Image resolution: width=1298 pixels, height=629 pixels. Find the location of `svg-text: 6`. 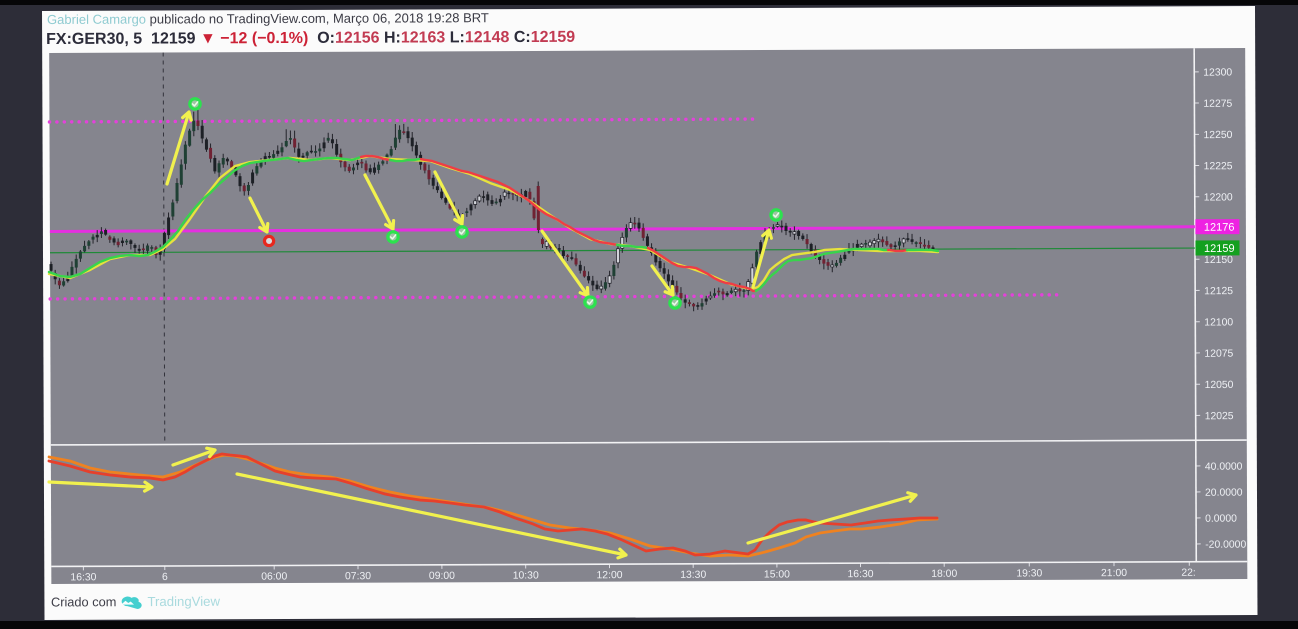

svg-text: 6 is located at coordinates (165, 577).